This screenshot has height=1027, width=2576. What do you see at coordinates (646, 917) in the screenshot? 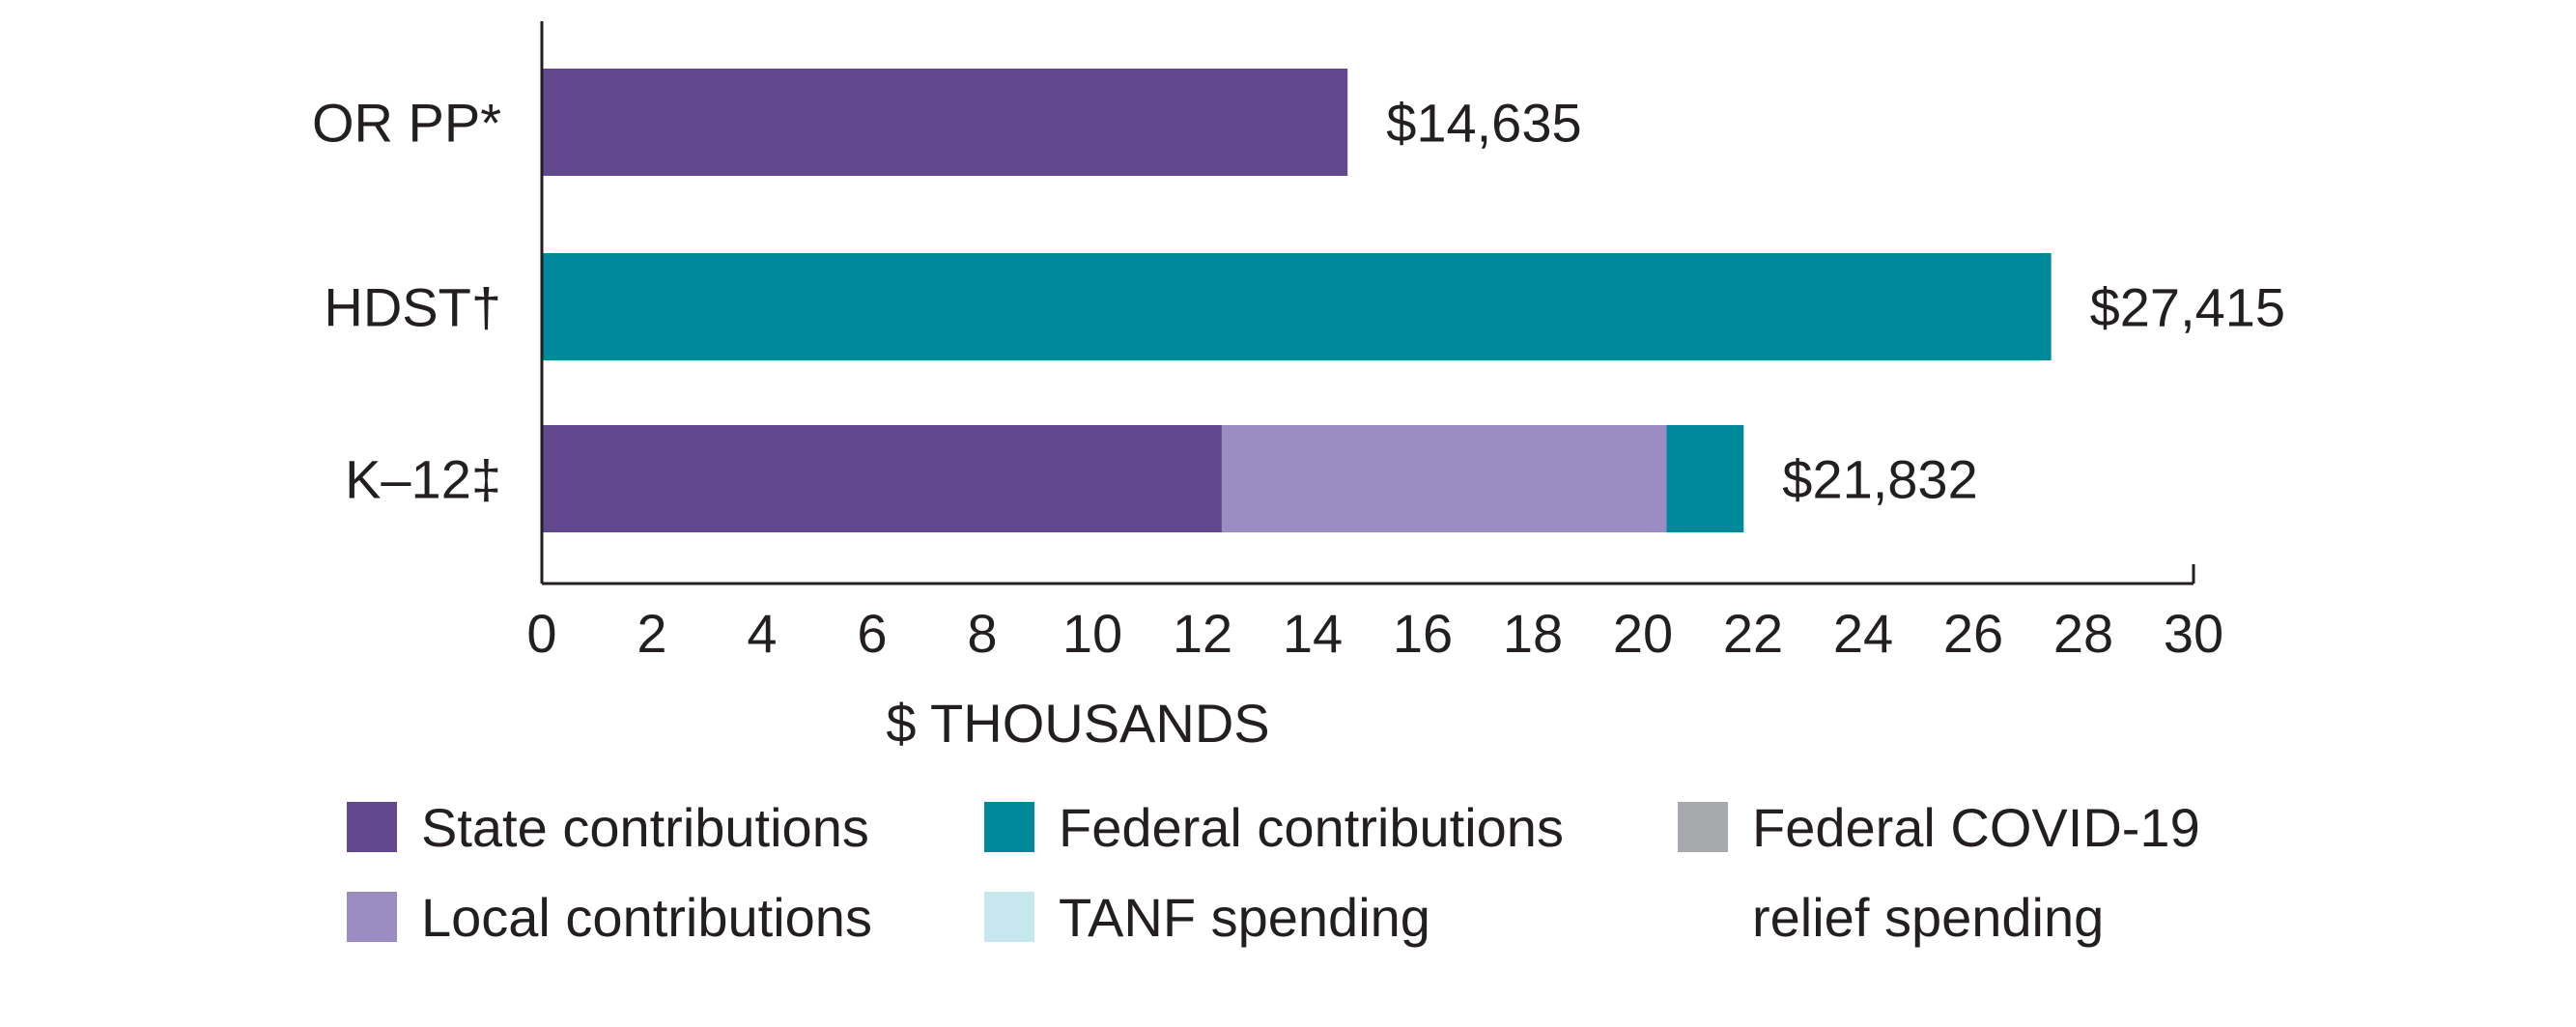
I see `legend-label: Local contributions` at bounding box center [646, 917].